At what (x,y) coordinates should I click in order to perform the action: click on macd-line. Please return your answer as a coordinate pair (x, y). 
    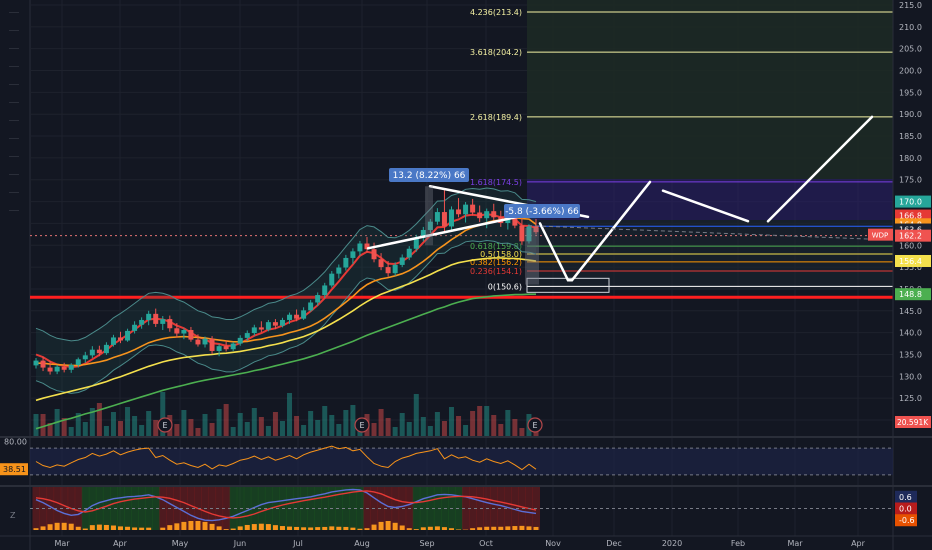
    Looking at the image, I should click on (286, 504).